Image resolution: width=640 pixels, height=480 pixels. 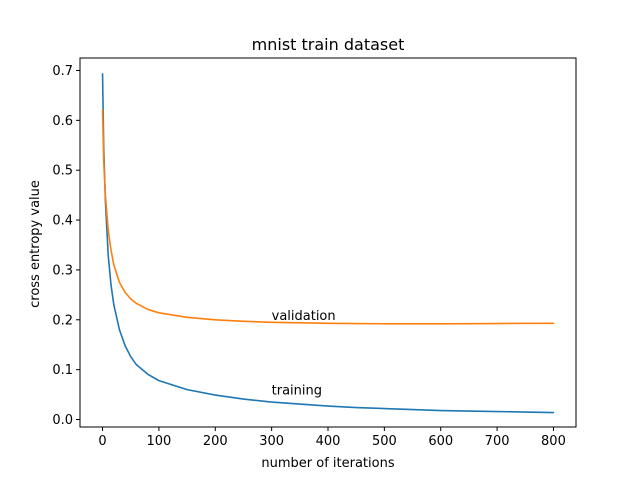 What do you see at coordinates (62, 370) in the screenshot?
I see `y-tick-label: 0.1` at bounding box center [62, 370].